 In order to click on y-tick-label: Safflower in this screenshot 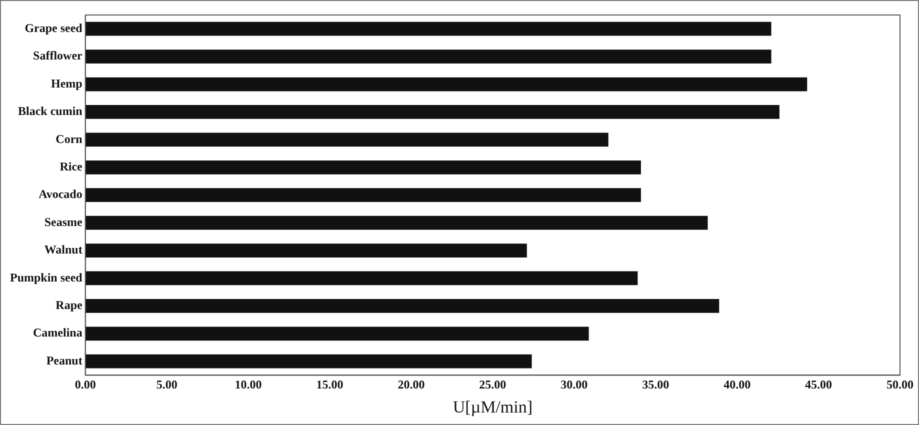, I will do `click(58, 55)`.